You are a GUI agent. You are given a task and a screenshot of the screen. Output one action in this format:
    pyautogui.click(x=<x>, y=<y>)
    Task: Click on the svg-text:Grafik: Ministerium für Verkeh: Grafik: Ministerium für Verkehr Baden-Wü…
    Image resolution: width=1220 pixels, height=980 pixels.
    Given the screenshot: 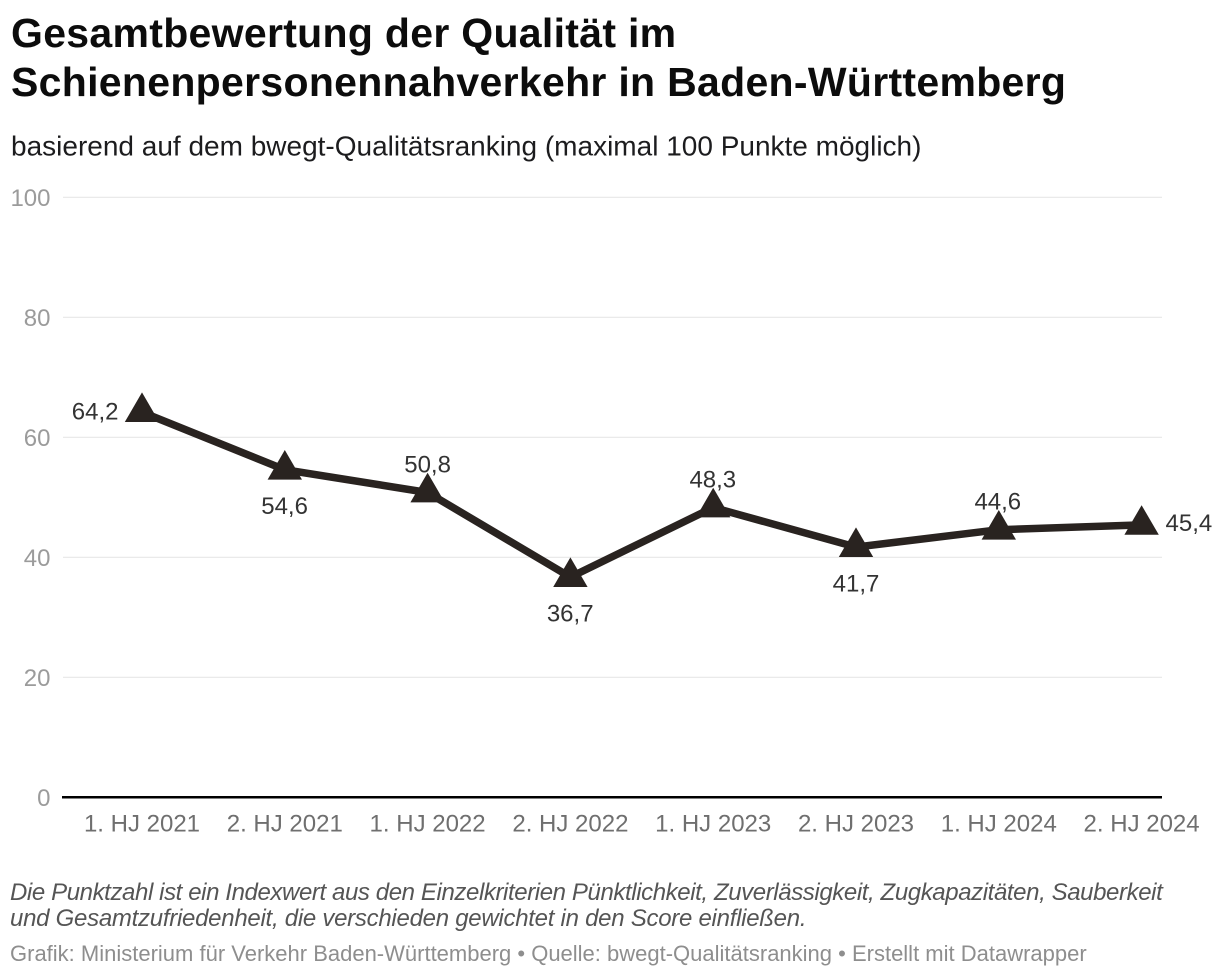 What is the action you would take?
    pyautogui.click(x=548, y=953)
    